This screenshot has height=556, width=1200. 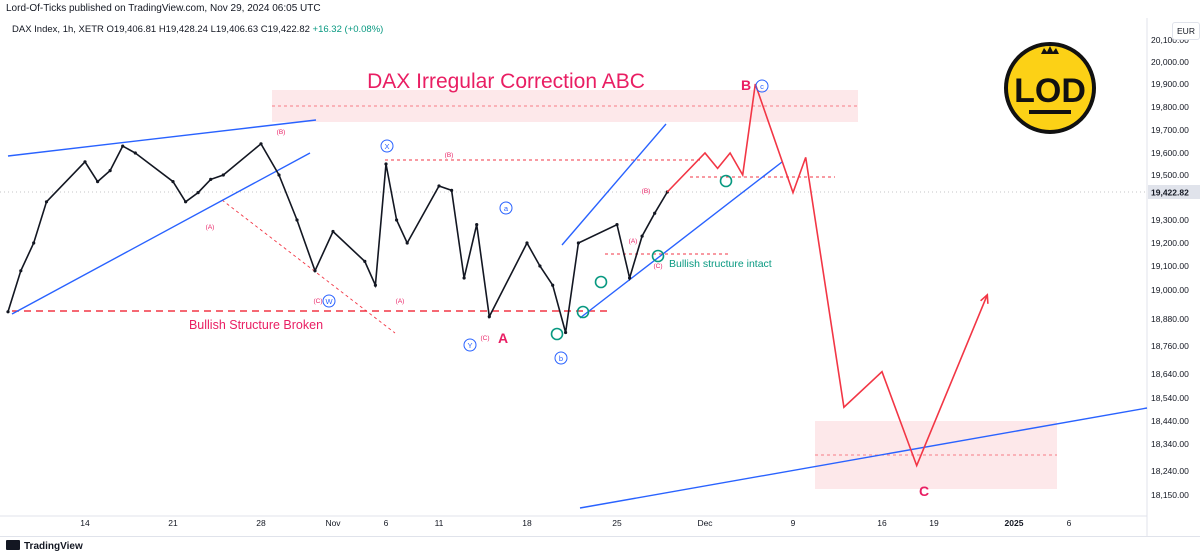 What do you see at coordinates (469, 345) in the screenshot?
I see `wave-y-label: Y` at bounding box center [469, 345].